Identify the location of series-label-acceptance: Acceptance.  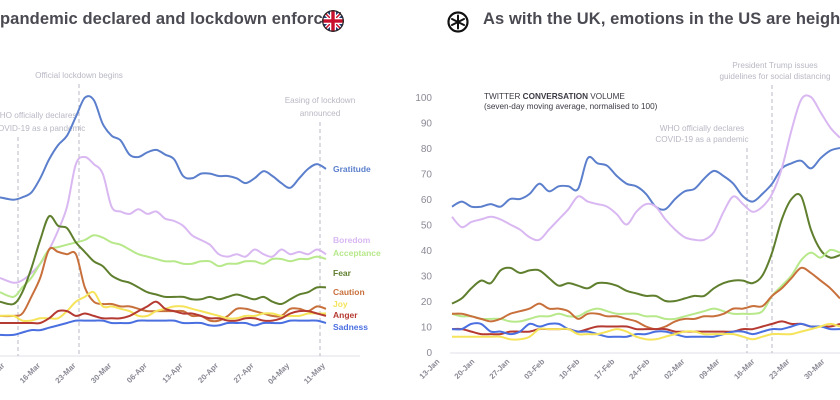
(357, 253).